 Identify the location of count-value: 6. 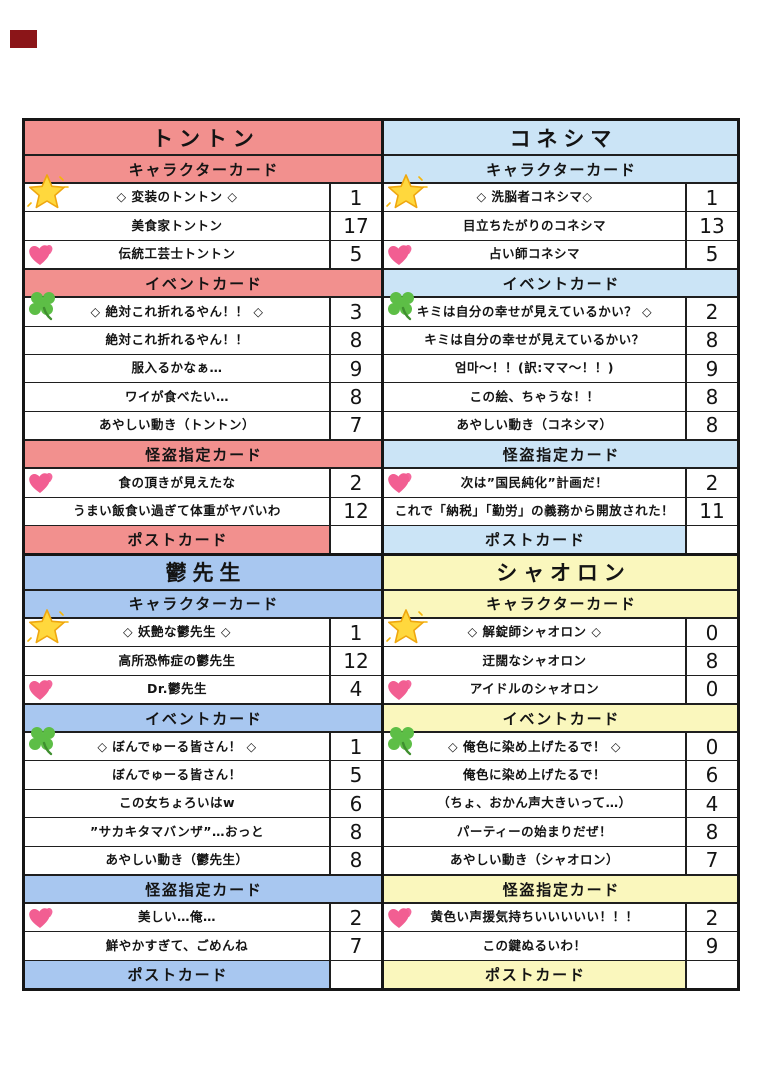
(356, 803).